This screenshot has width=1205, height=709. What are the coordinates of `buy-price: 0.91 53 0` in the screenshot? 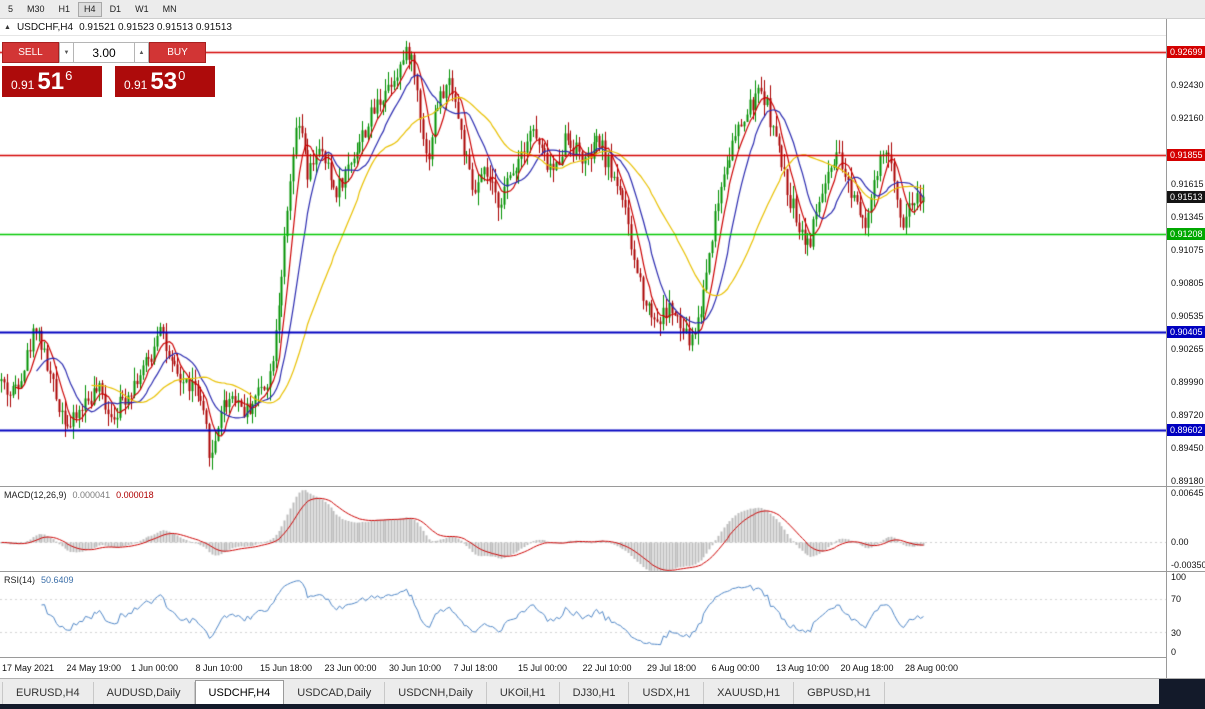 It's located at (165, 81).